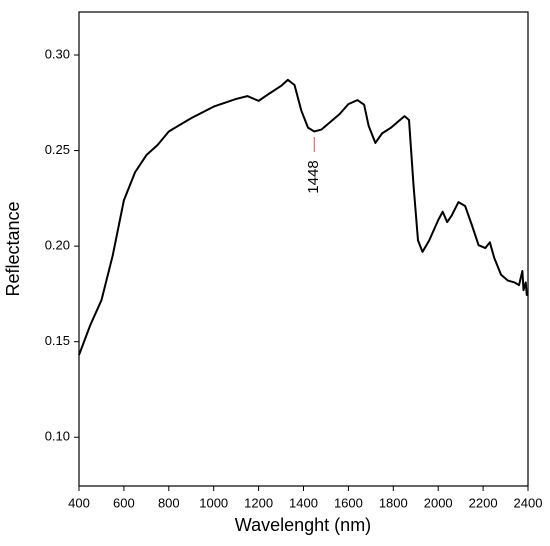 The image size is (550, 546). I want to click on x-tick-label: 1600, so click(348, 502).